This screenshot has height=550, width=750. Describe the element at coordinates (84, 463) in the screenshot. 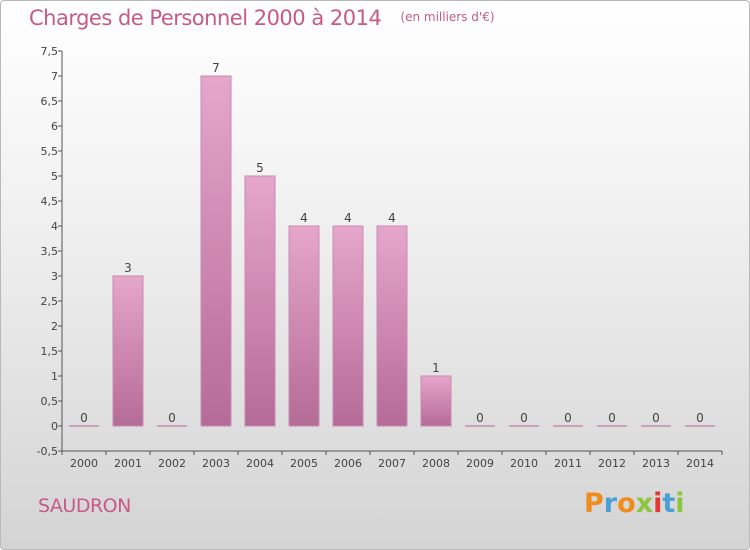

I see `x-tick-label: 2000` at that location.